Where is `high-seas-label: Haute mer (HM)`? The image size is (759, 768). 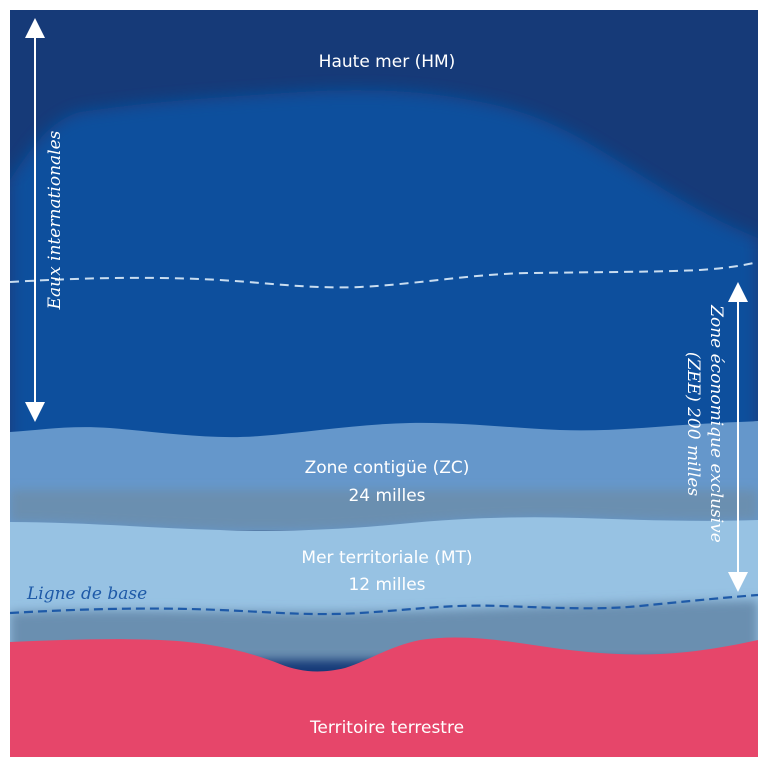
high-seas-label: Haute mer (HM) is located at coordinates (387, 62).